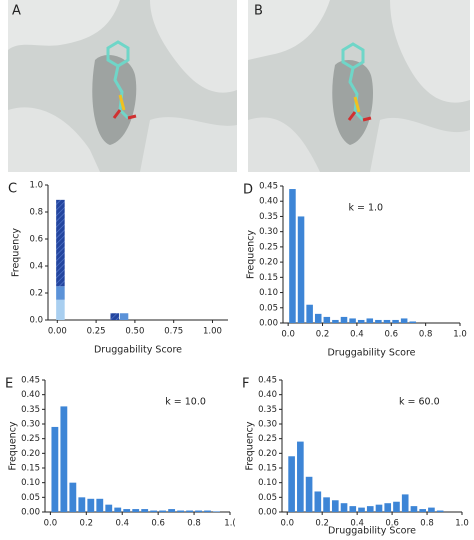 The image size is (474, 540). I want to click on panel-label: E, so click(9, 384).